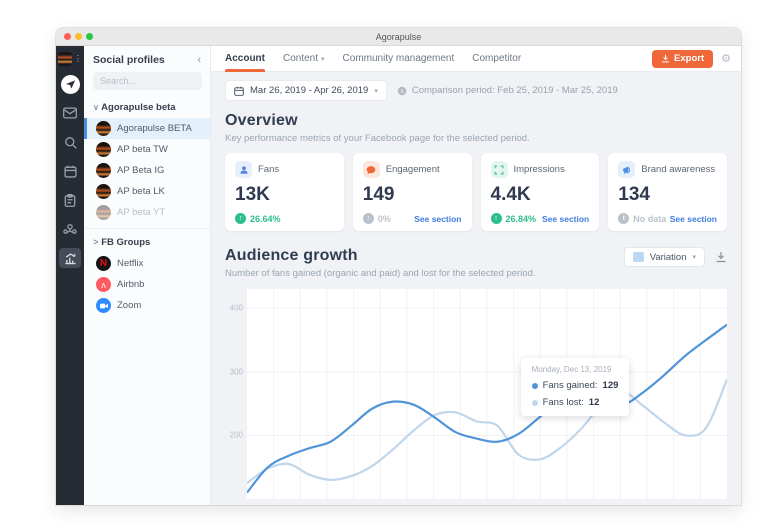 This screenshot has height=529, width=768. What do you see at coordinates (243, 169) in the screenshot?
I see `fans-icon` at bounding box center [243, 169].